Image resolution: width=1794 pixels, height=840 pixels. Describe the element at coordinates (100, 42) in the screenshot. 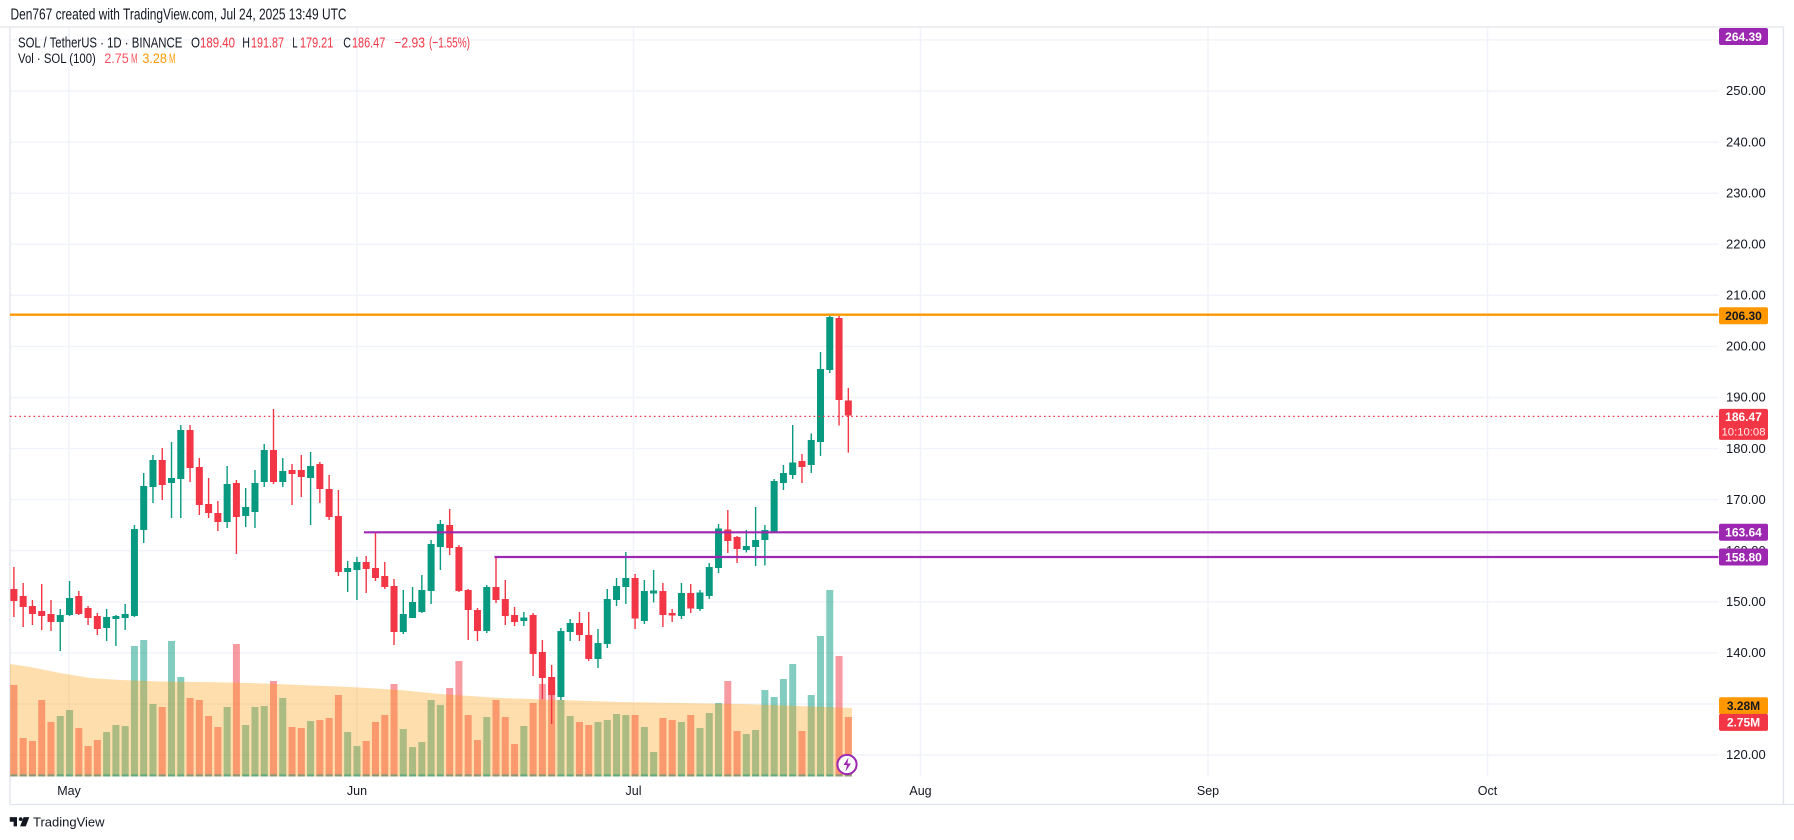

I see `svg-text: SOL / TetherUS · 1D · BINANCE` at that location.